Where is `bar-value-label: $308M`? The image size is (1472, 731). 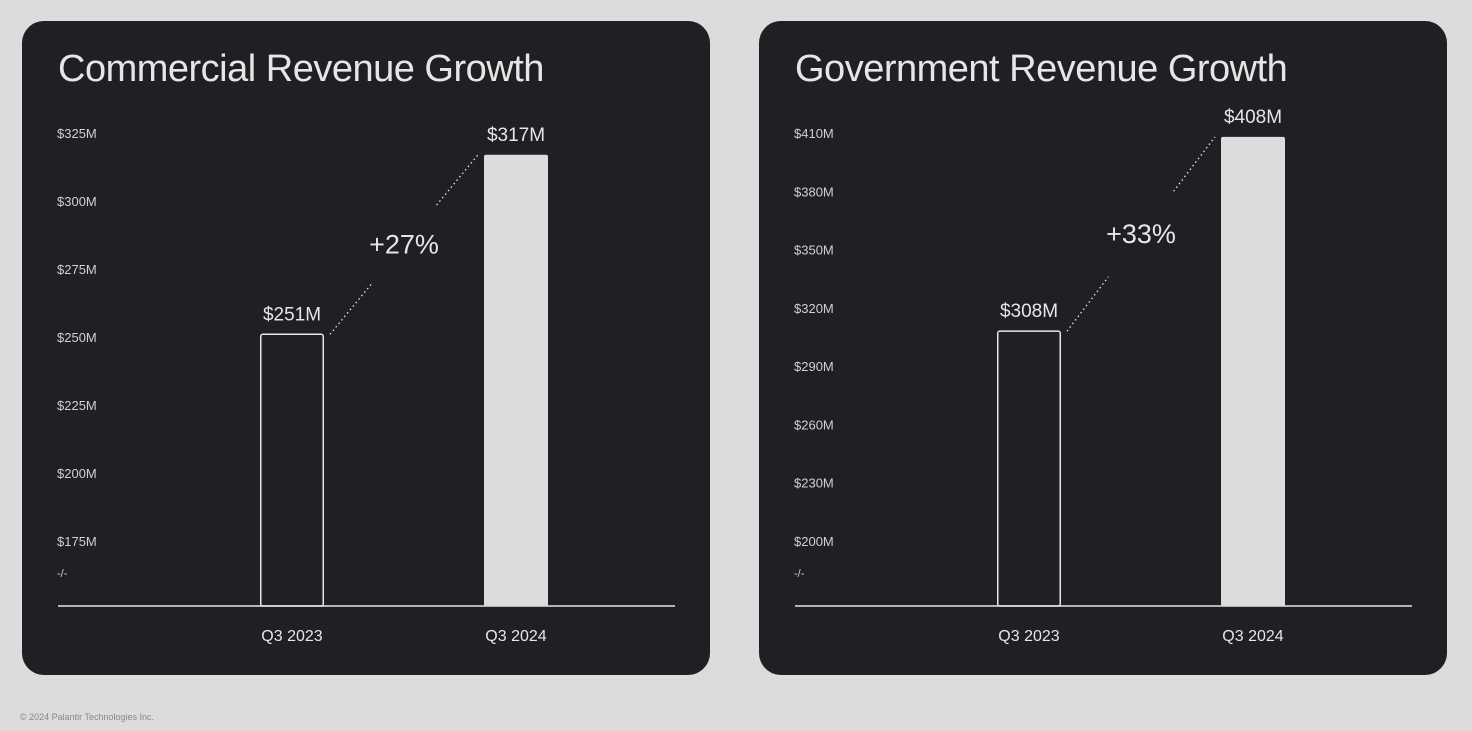 bar-value-label: $308M is located at coordinates (1029, 311).